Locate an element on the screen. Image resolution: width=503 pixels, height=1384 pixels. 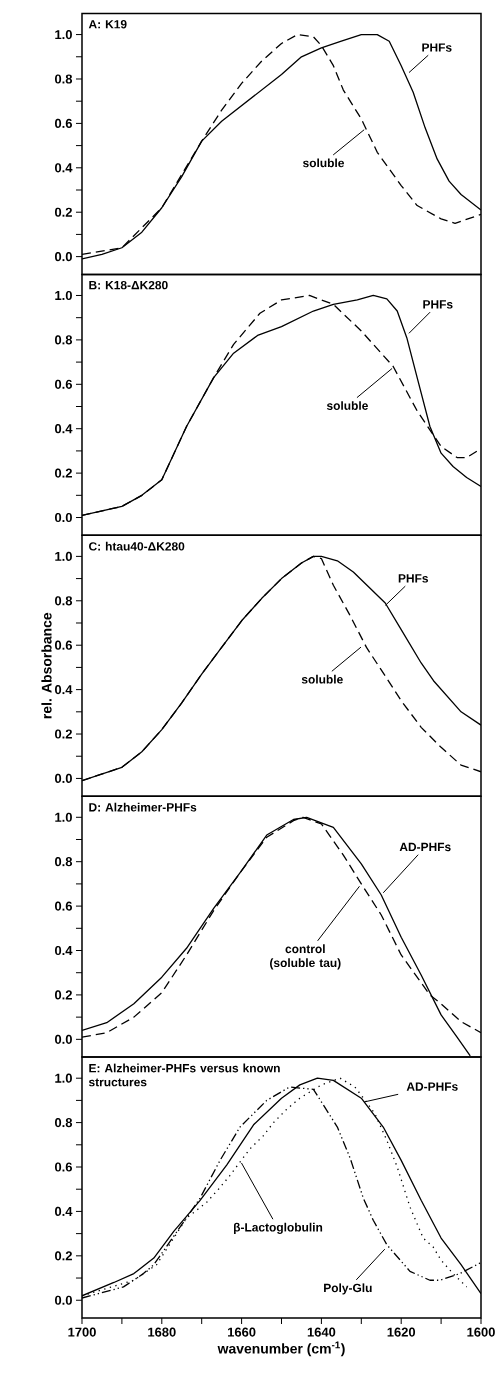
x-tick-label: 1620 is located at coordinates (401, 1332).